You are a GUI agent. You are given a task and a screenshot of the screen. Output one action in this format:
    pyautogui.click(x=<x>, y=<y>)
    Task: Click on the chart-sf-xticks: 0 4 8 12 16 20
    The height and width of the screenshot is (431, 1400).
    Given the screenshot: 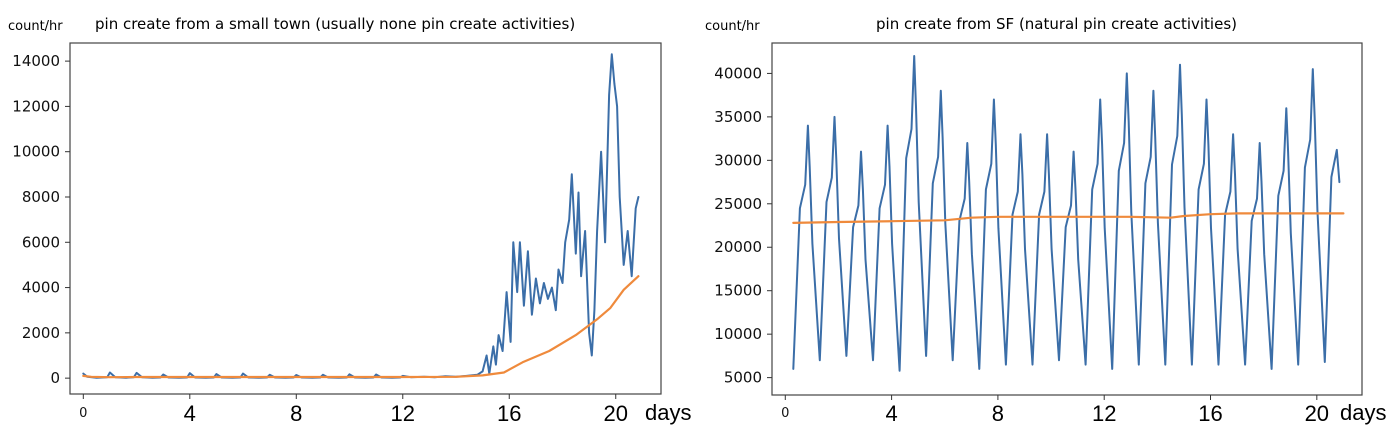 What is the action you would take?
    pyautogui.click(x=1055, y=410)
    